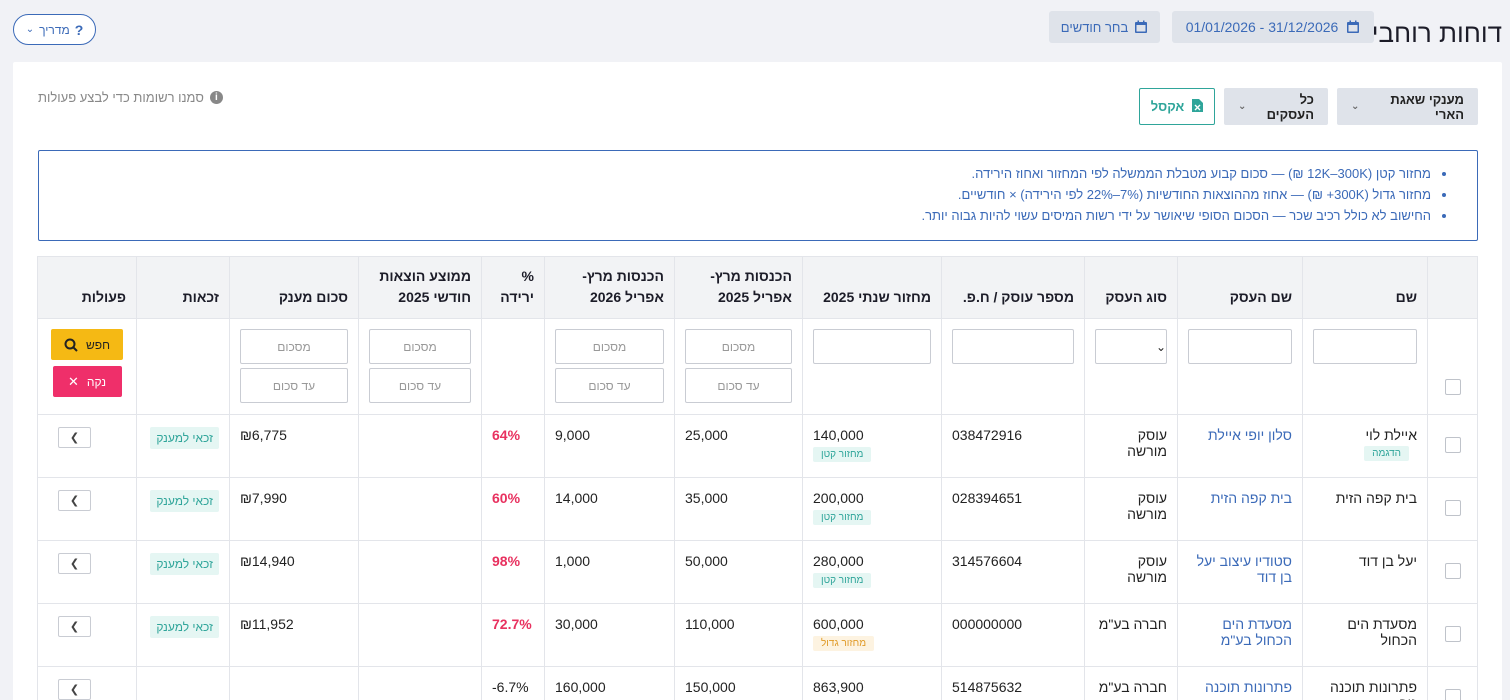  Describe the element at coordinates (872, 287) in the screenshot. I see `col-header-annual-turnover: מחזור שנתי 2025` at that location.